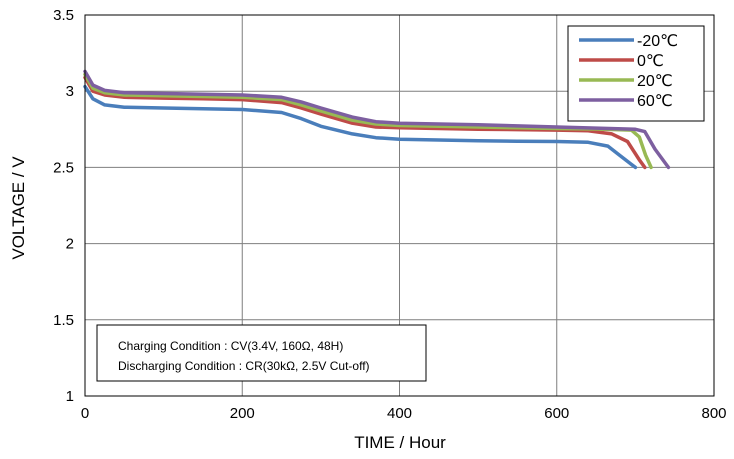 This screenshot has width=734, height=459. I want to click on conditions-box, so click(261, 353).